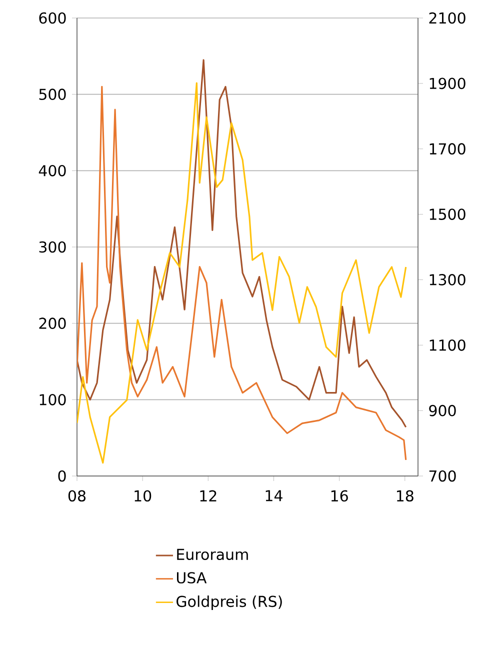 This screenshot has height=651, width=501. What do you see at coordinates (62, 476) in the screenshot?
I see `y-tick-label: 0` at bounding box center [62, 476].